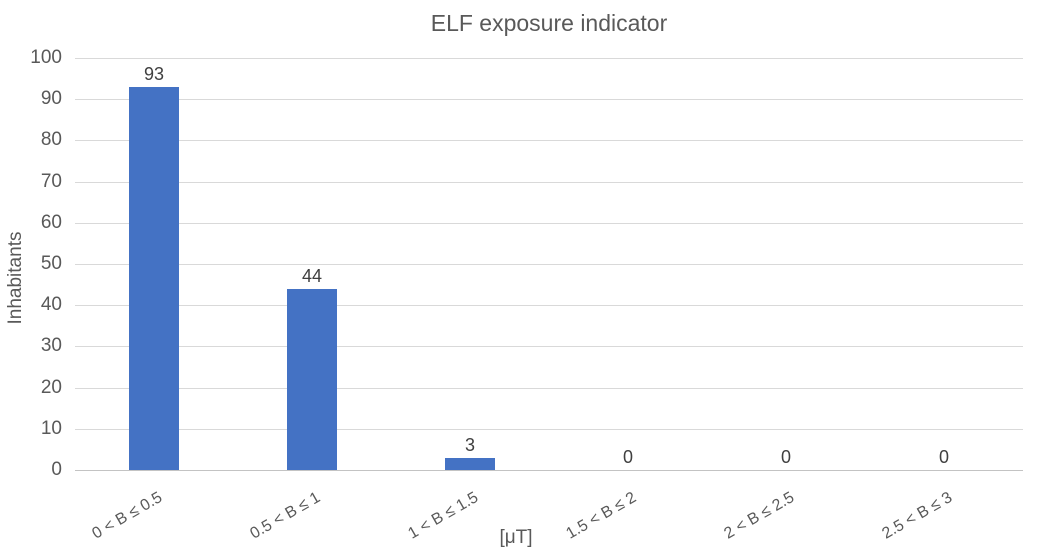 The image size is (1040, 556). I want to click on x-axis-category-label: 1 < B ≤ 1.5, so click(443, 516).